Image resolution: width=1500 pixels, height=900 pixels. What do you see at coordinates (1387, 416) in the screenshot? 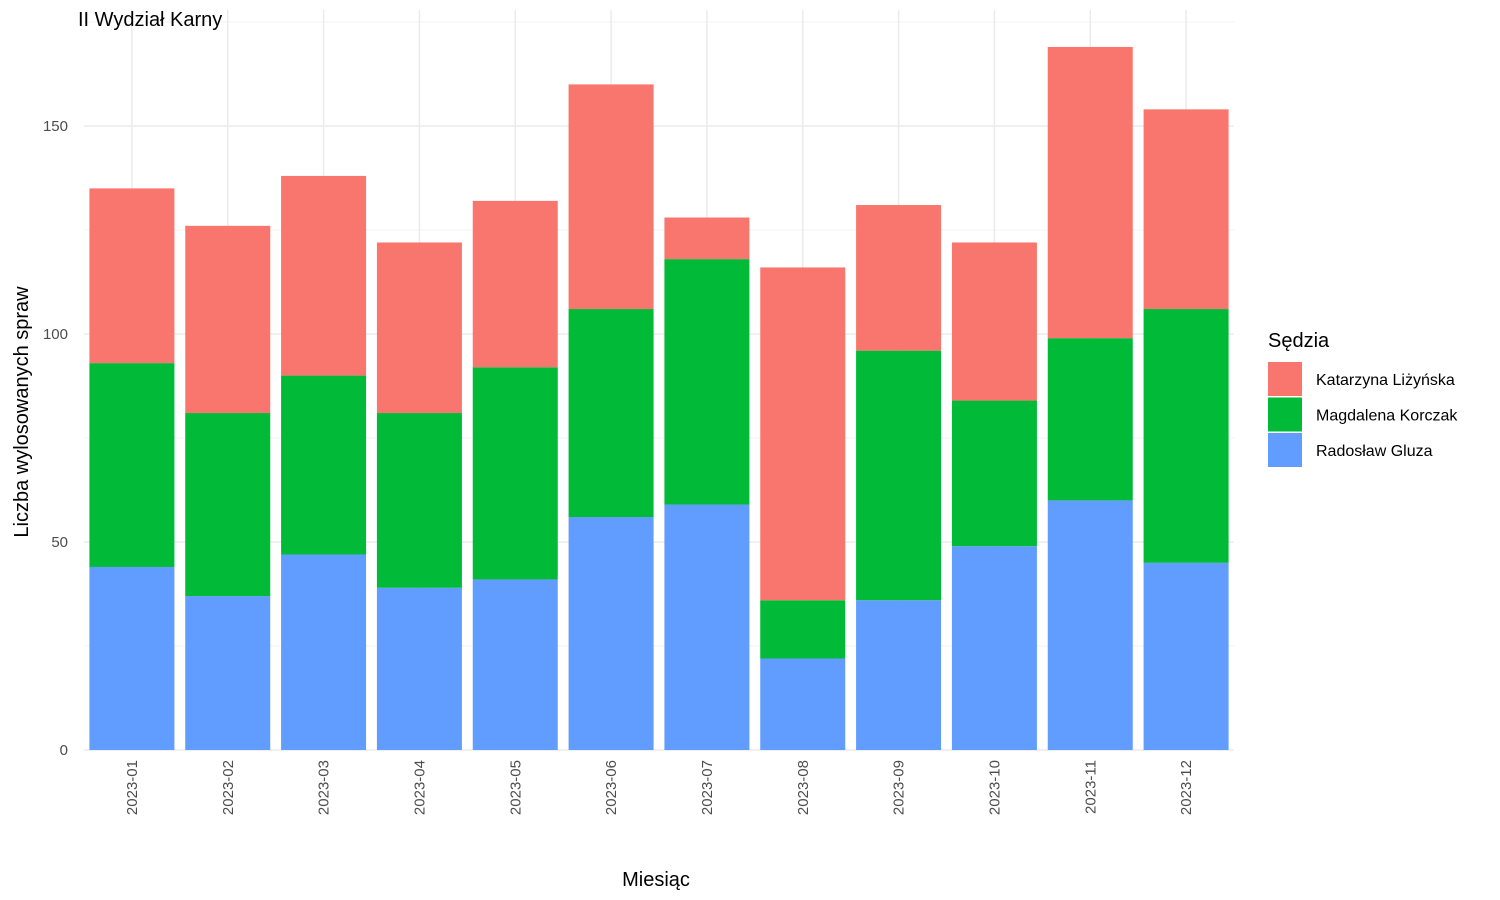
I see `legend-label: Magdalena Korczak` at bounding box center [1387, 416].